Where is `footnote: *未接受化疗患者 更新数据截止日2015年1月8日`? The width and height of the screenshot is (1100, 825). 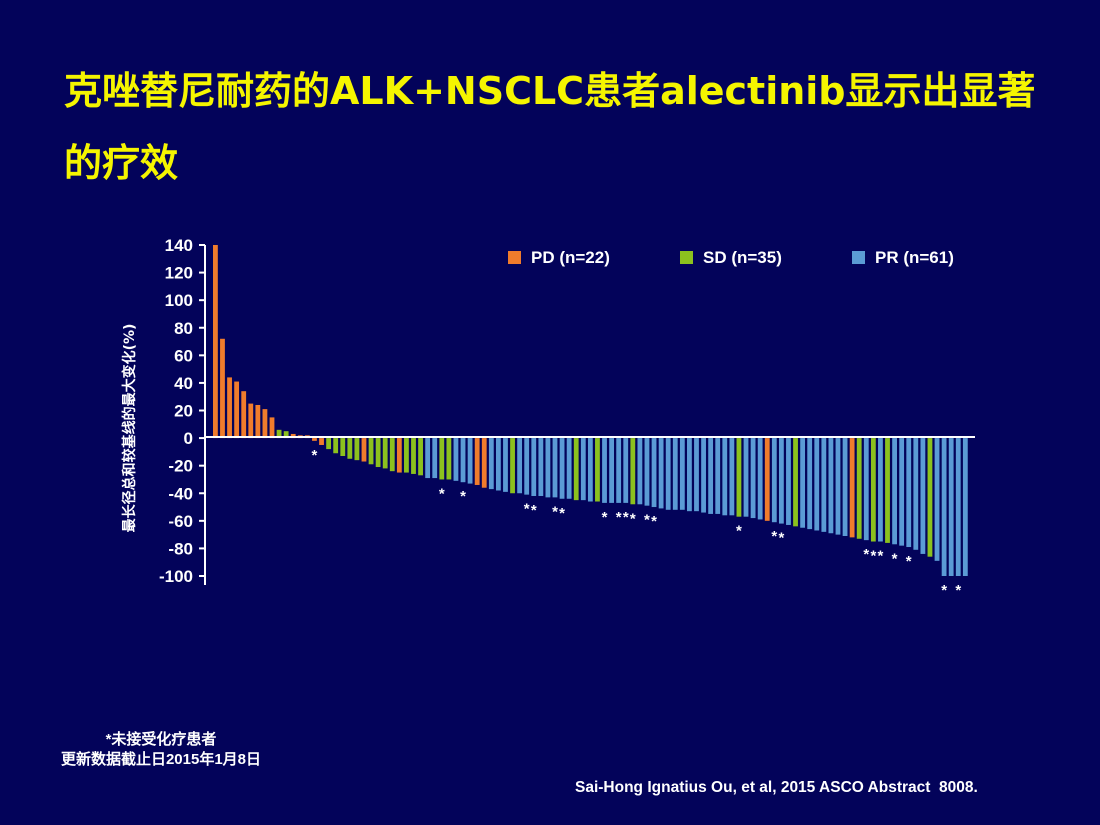 footnote: *未接受化疗患者 更新数据截止日2015年1月8日 is located at coordinates (161, 750).